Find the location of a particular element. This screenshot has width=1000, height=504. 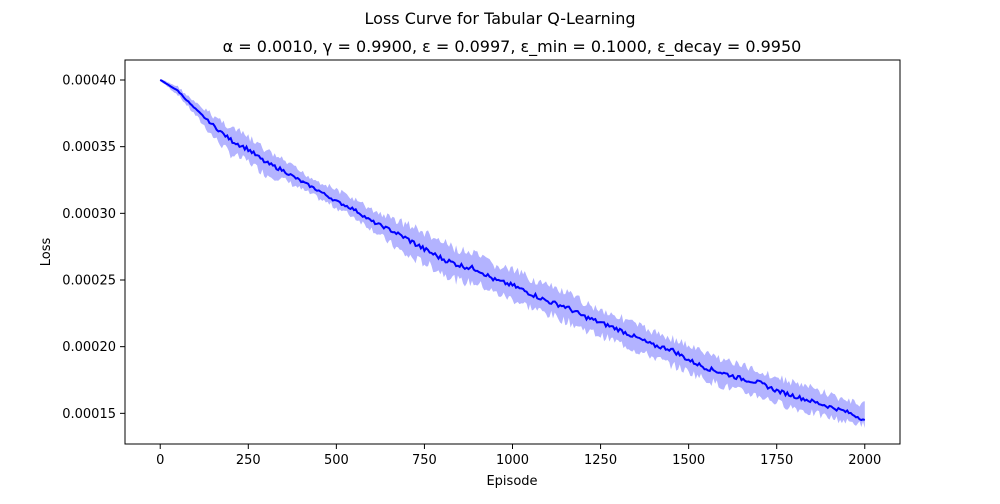

x-tick-label: 750 is located at coordinates (424, 460).